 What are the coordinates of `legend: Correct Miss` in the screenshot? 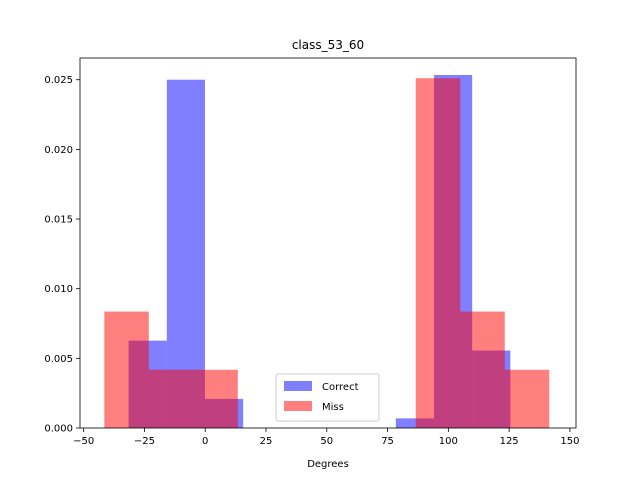 It's located at (327, 397).